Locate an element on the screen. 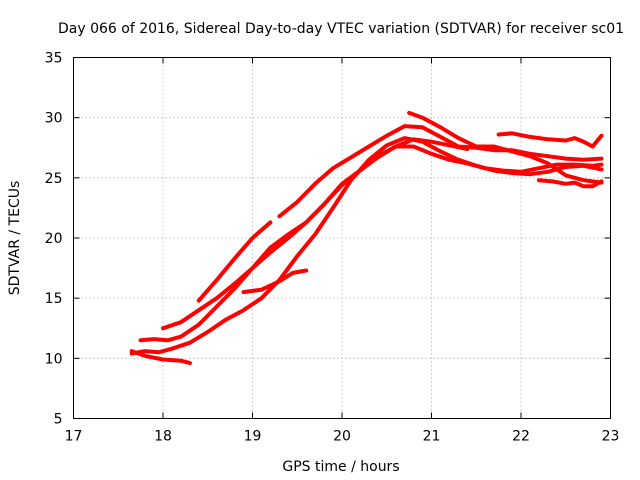 The height and width of the screenshot is (480, 640). y-tick-label: 30 is located at coordinates (54, 119).